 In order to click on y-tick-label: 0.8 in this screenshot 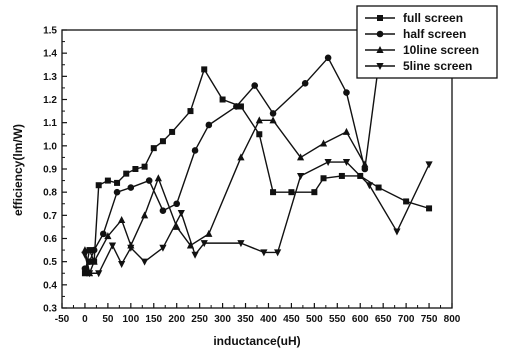, I will do `click(50, 193)`.